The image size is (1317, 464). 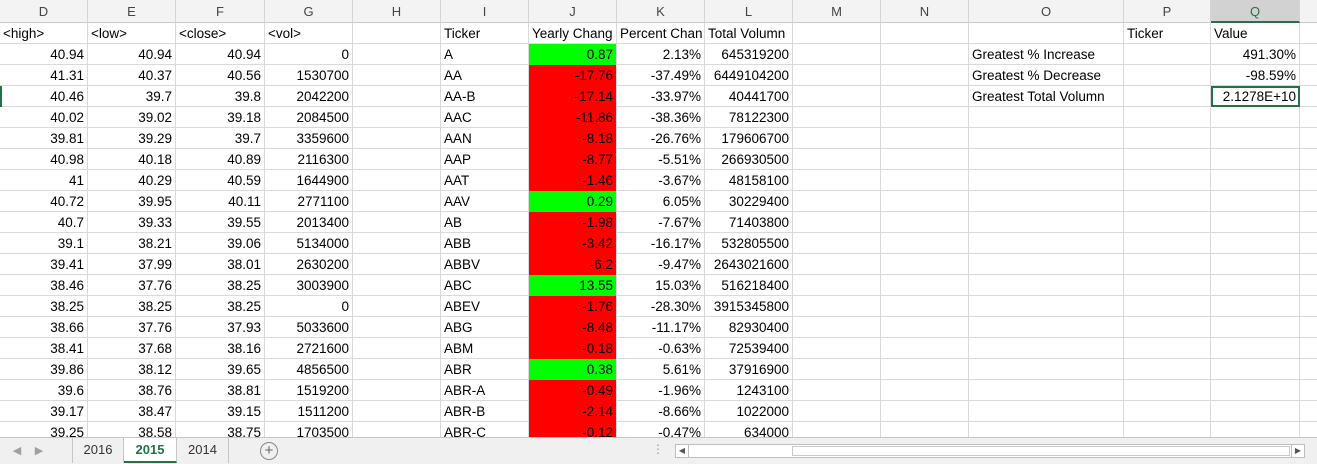 I want to click on cell-yearly-change: -1.76, so click(x=573, y=306).